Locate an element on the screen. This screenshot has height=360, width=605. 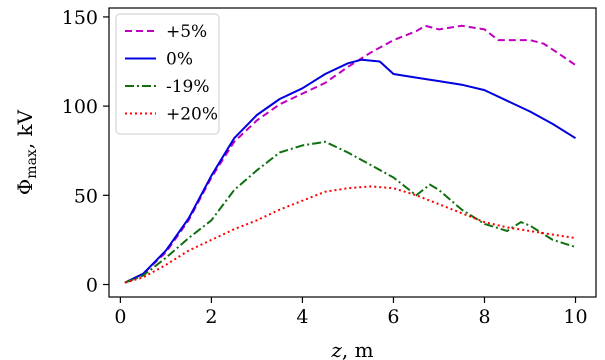
x-tick-label-0: 0 is located at coordinates (120, 317).